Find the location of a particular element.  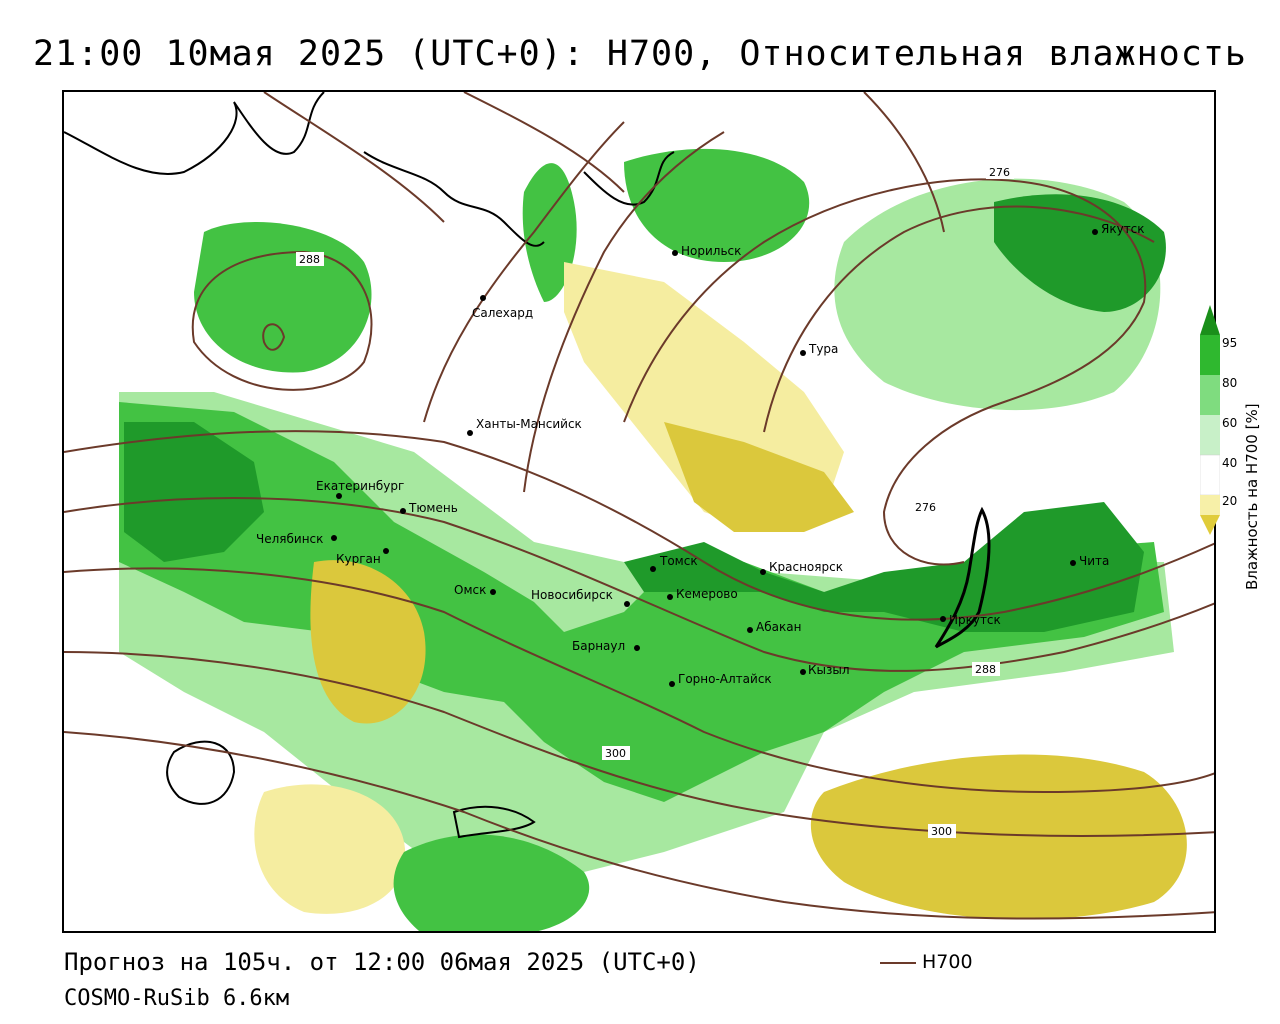

h700-legend-line is located at coordinates (898, 963).